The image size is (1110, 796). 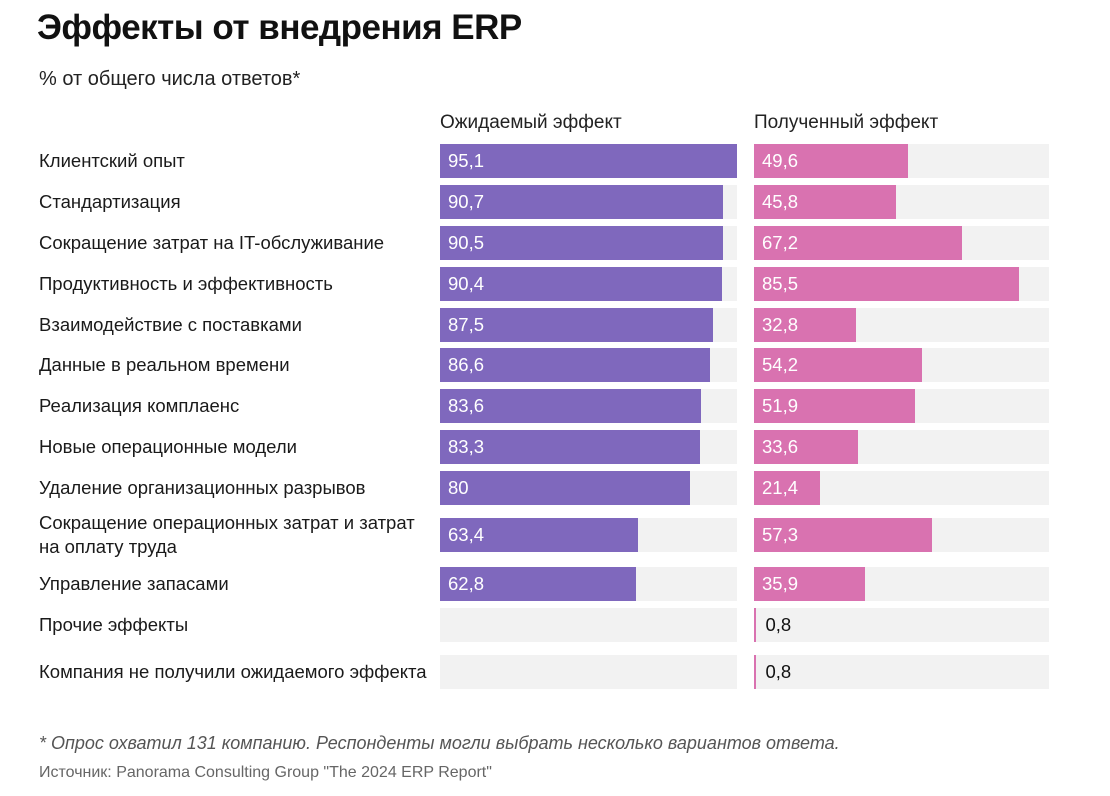 I want to click on value-label: 32,8, so click(x=780, y=324).